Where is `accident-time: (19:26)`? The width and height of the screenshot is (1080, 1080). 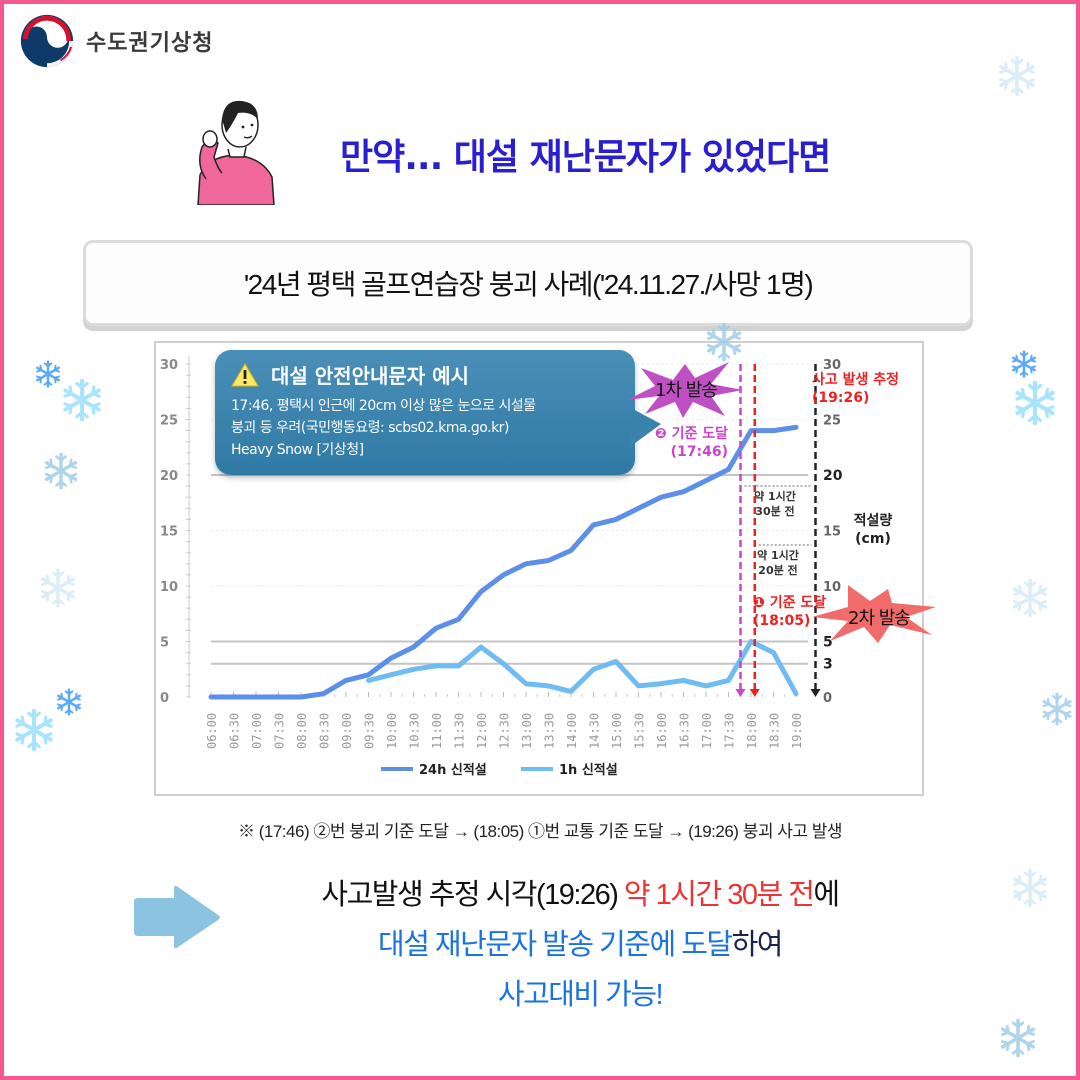 accident-time: (19:26) is located at coordinates (841, 398).